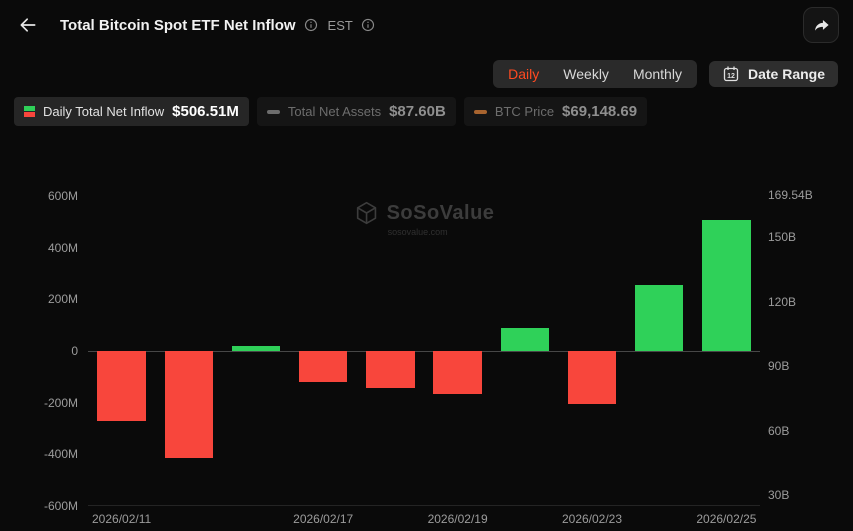  I want to click on legend-item-daily-net-inflow: Daily Total Net Inflow $506.51M, so click(131, 111).